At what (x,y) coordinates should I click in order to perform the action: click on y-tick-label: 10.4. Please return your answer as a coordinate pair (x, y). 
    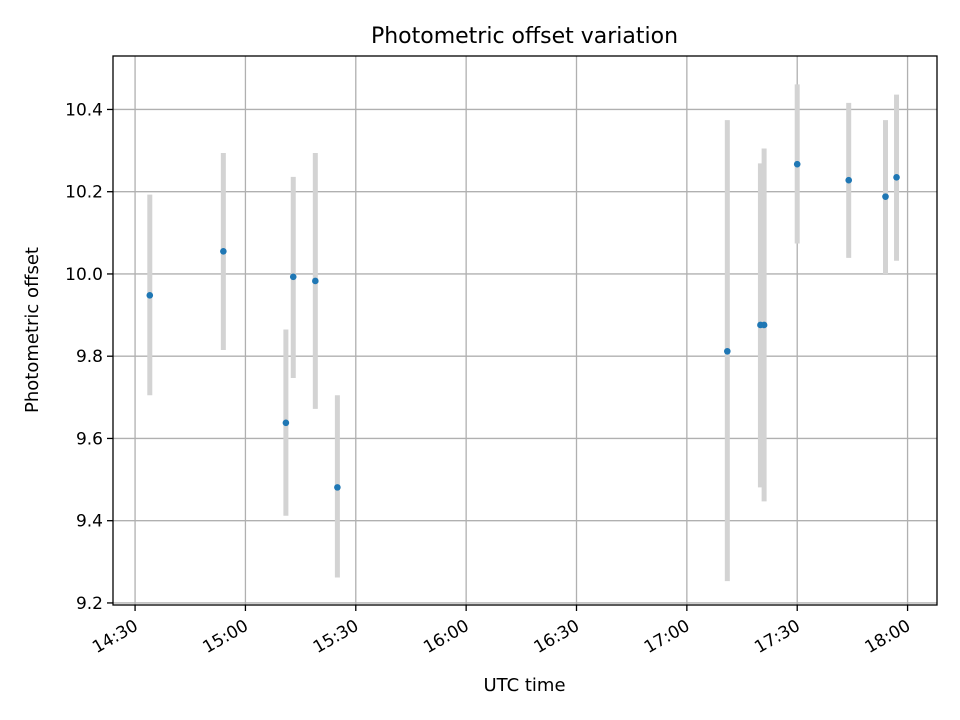
    Looking at the image, I should click on (84, 110).